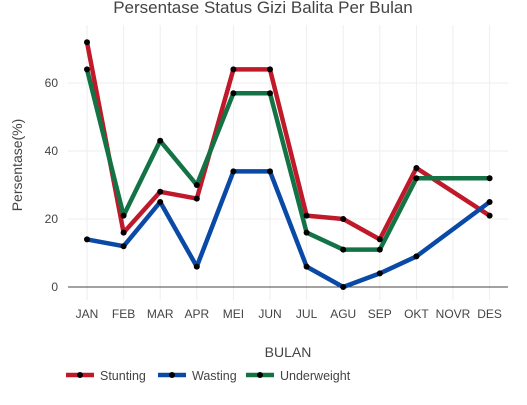 The width and height of the screenshot is (527, 405). Describe the element at coordinates (489, 314) in the screenshot. I see `x-tick-label: DES` at that location.